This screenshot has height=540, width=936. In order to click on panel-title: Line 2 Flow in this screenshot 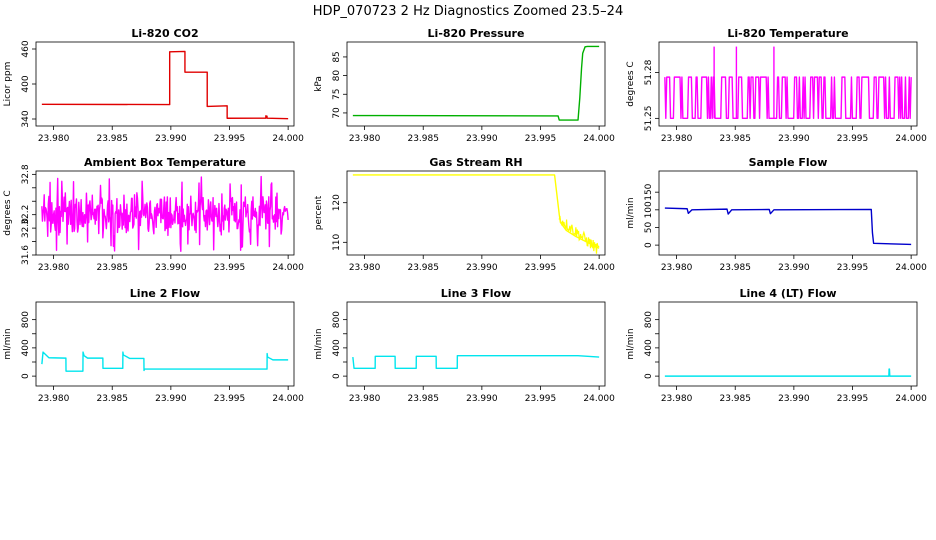, I will do `click(165, 293)`.